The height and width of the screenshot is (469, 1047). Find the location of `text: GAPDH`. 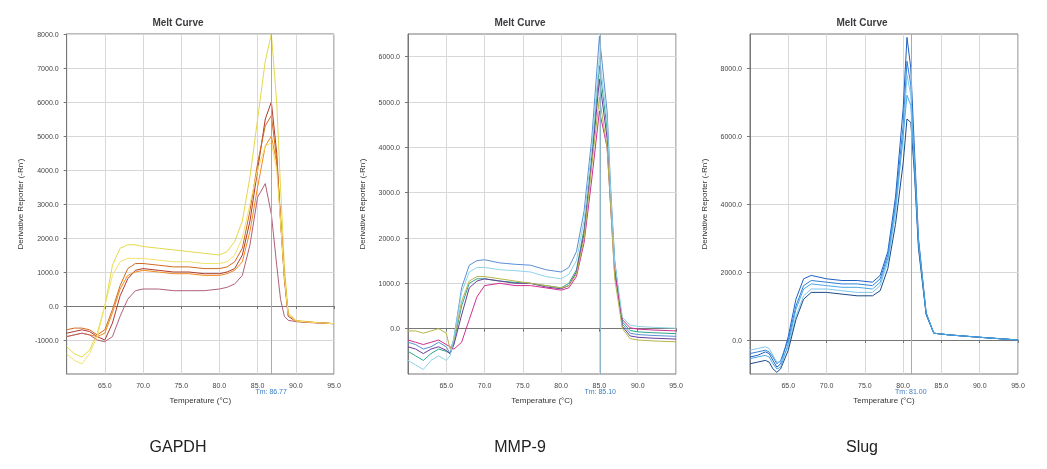

text: GAPDH is located at coordinates (178, 446).